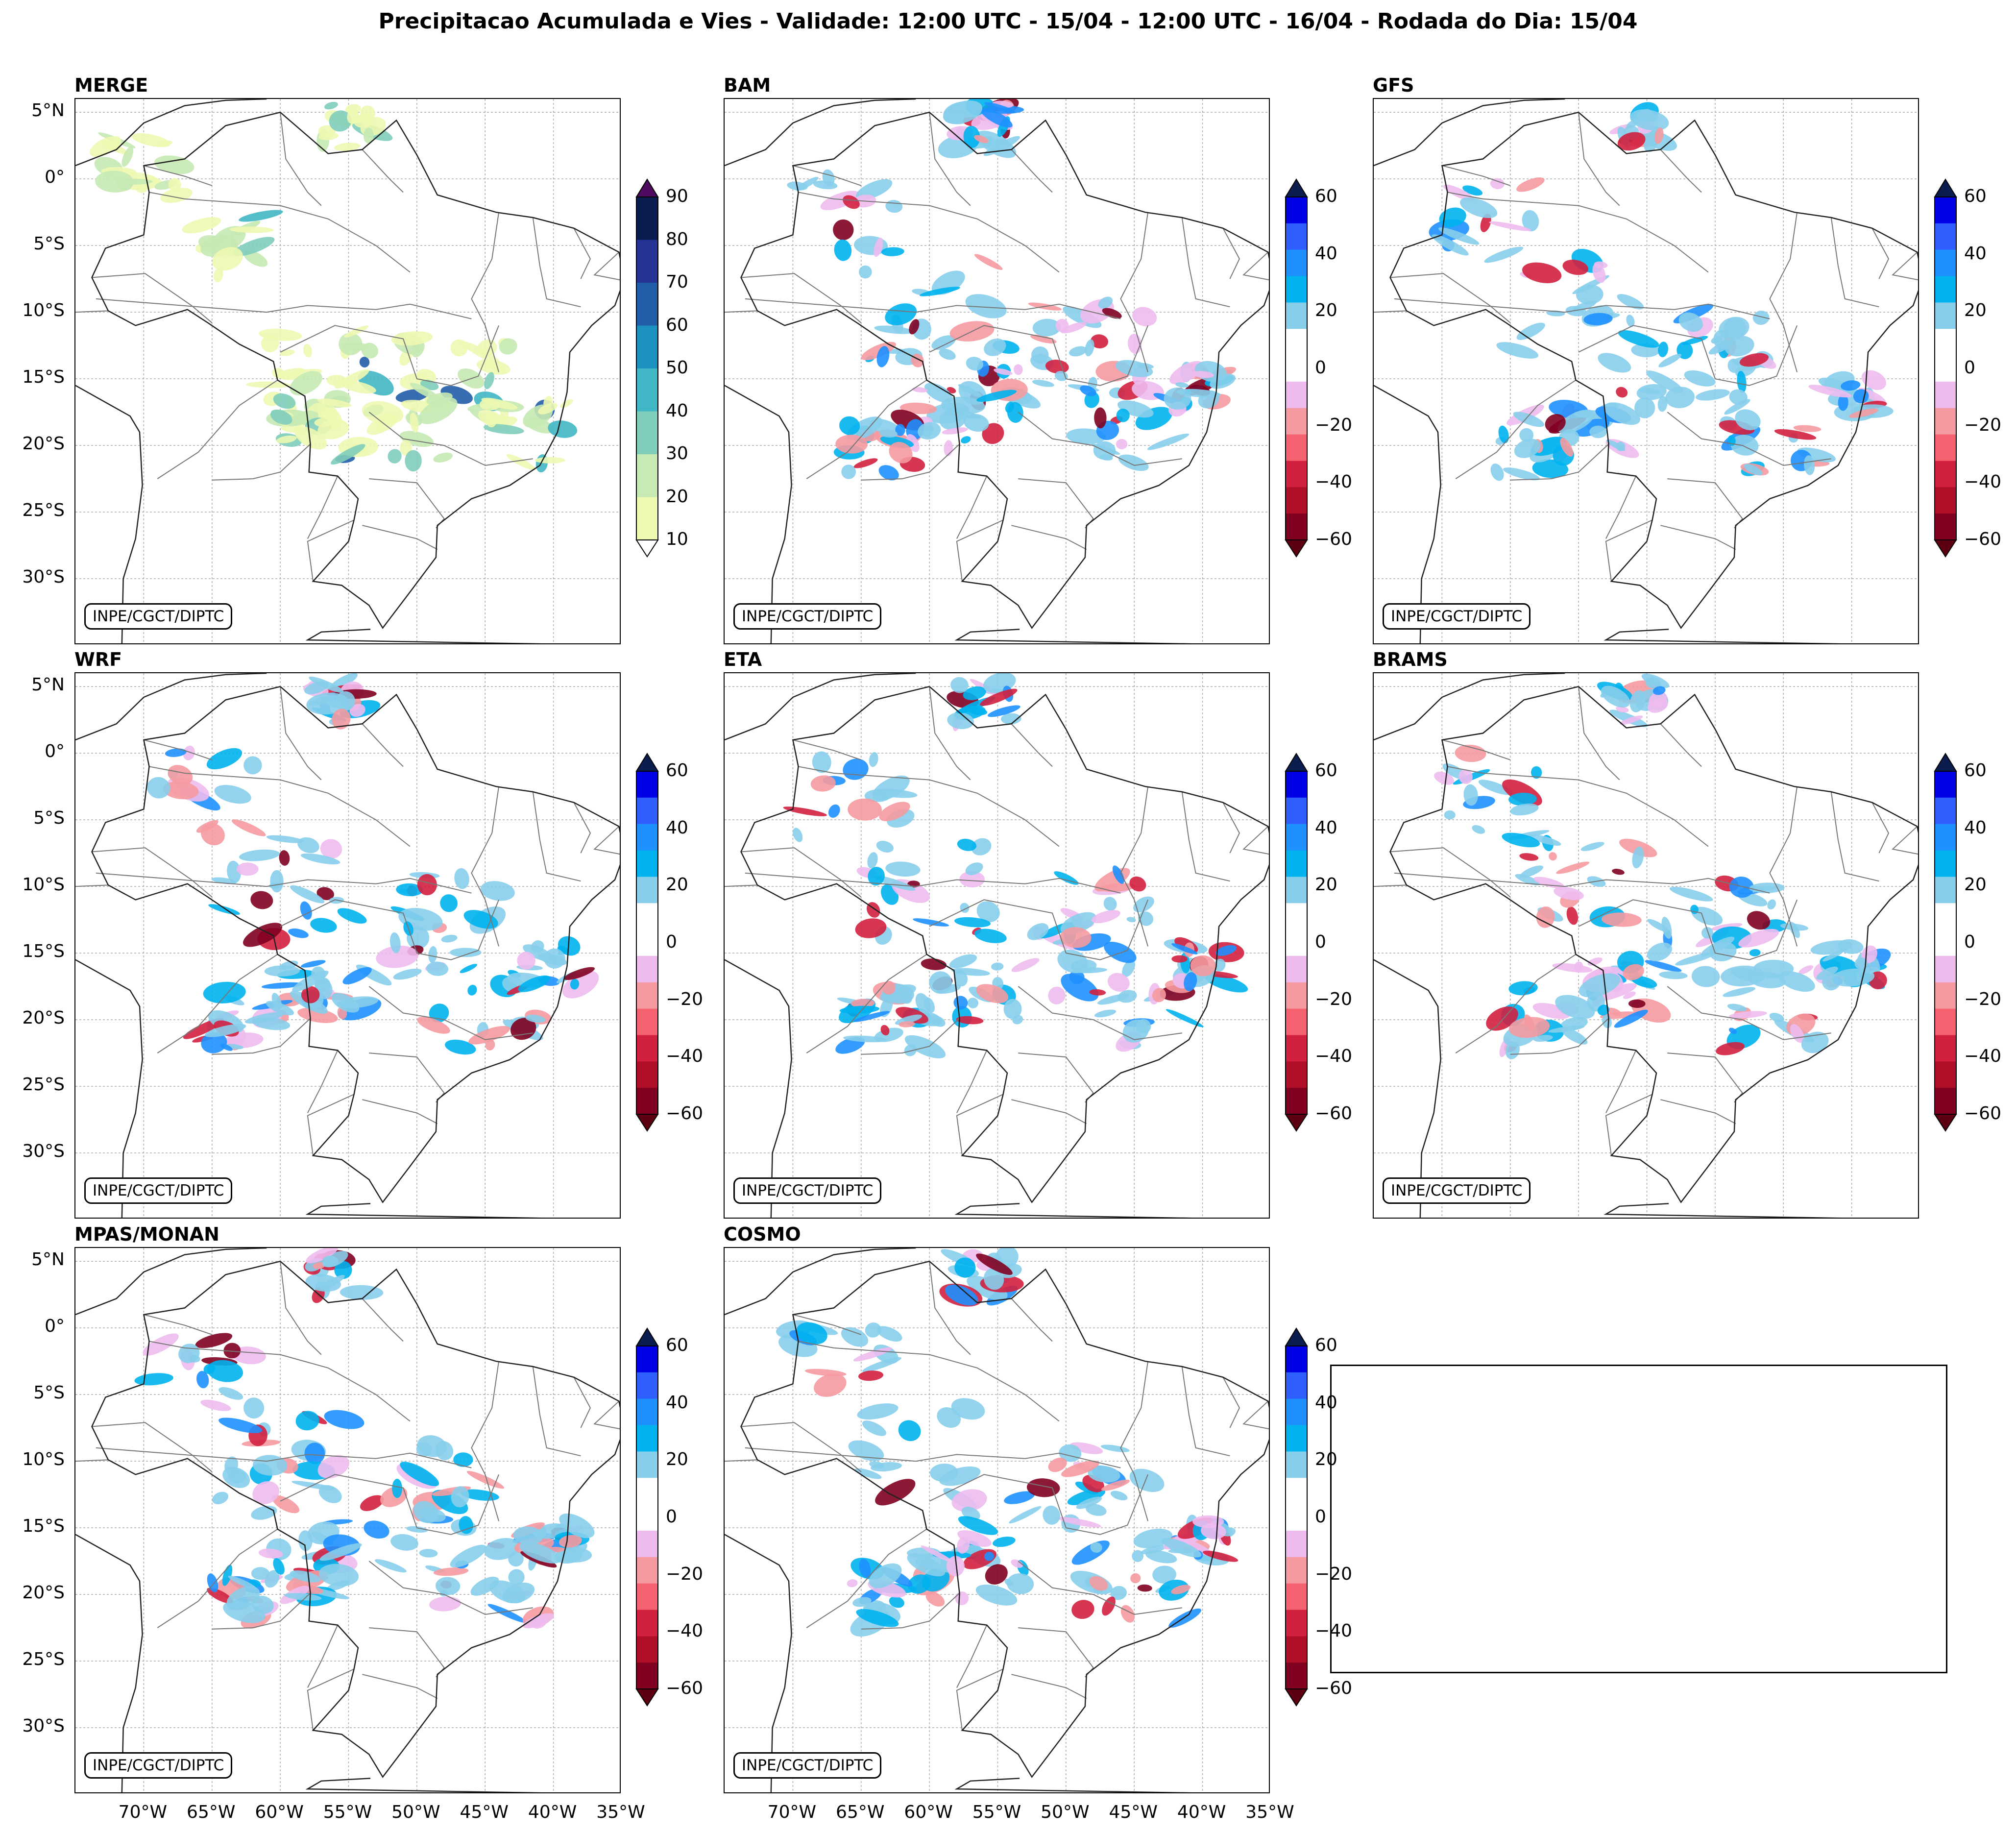 The width and height of the screenshot is (2016, 1834). What do you see at coordinates (1333, 1113) in the screenshot?
I see `colorbar-tick-label: −60` at bounding box center [1333, 1113].